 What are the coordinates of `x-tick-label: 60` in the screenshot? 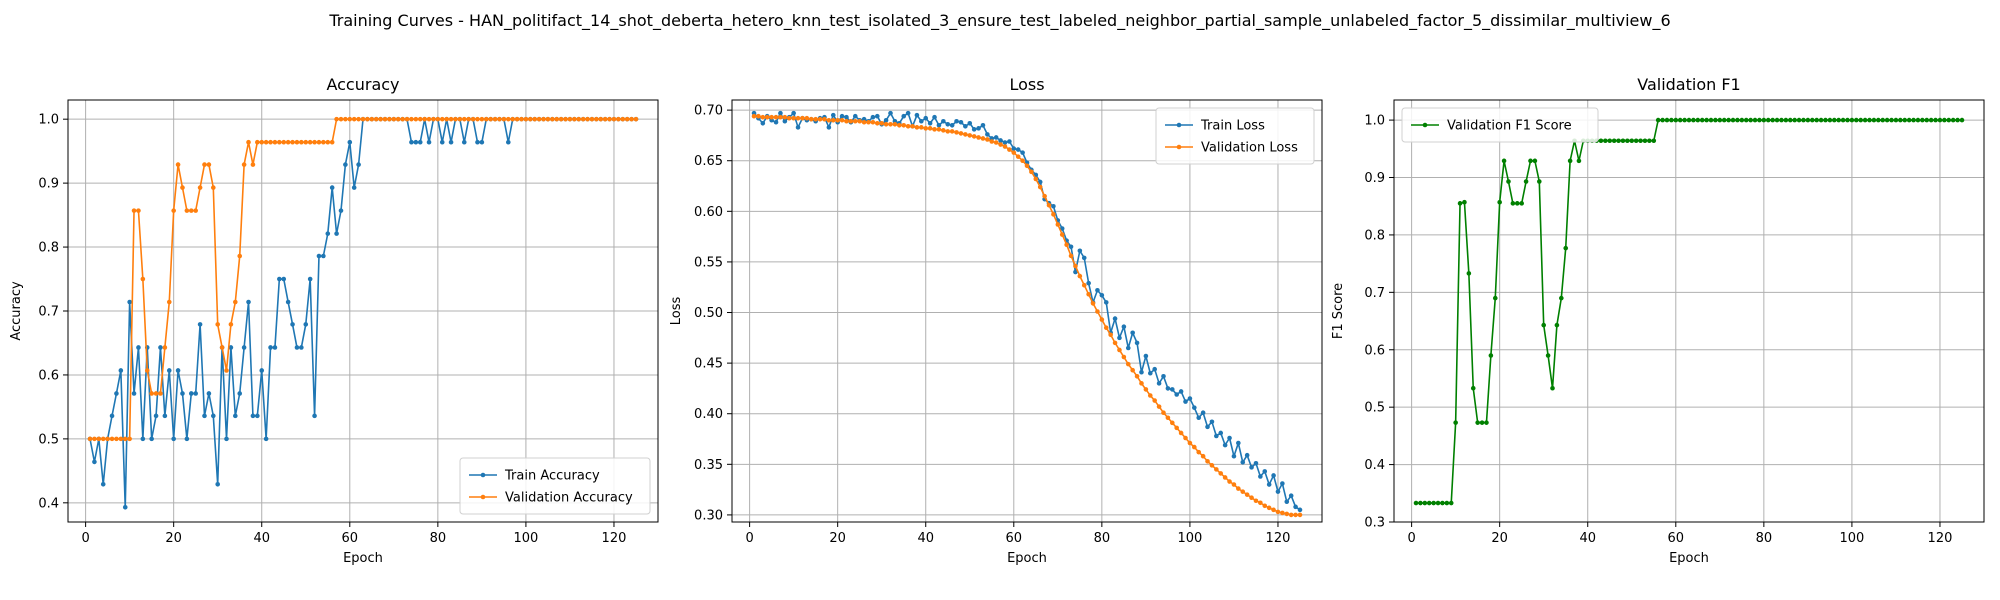 It's located at (1676, 538).